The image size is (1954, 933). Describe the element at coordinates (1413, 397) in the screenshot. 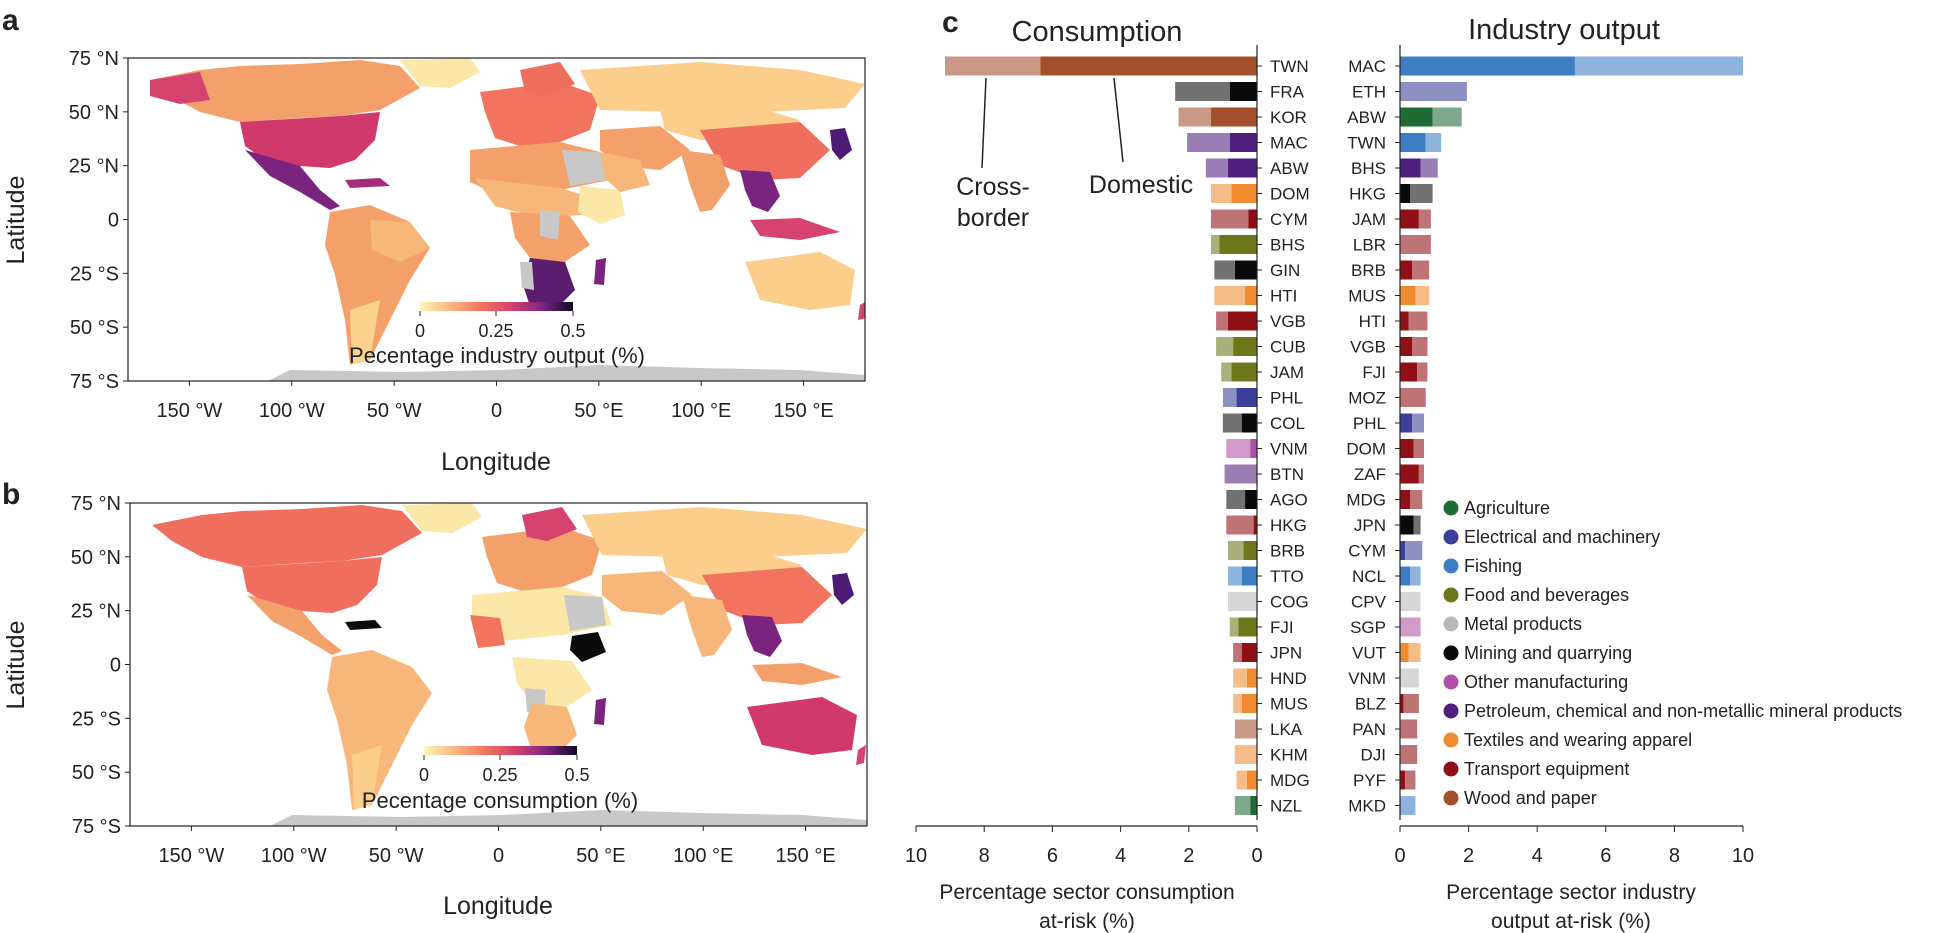

I see `industry-bar-crossborder-moz` at that location.